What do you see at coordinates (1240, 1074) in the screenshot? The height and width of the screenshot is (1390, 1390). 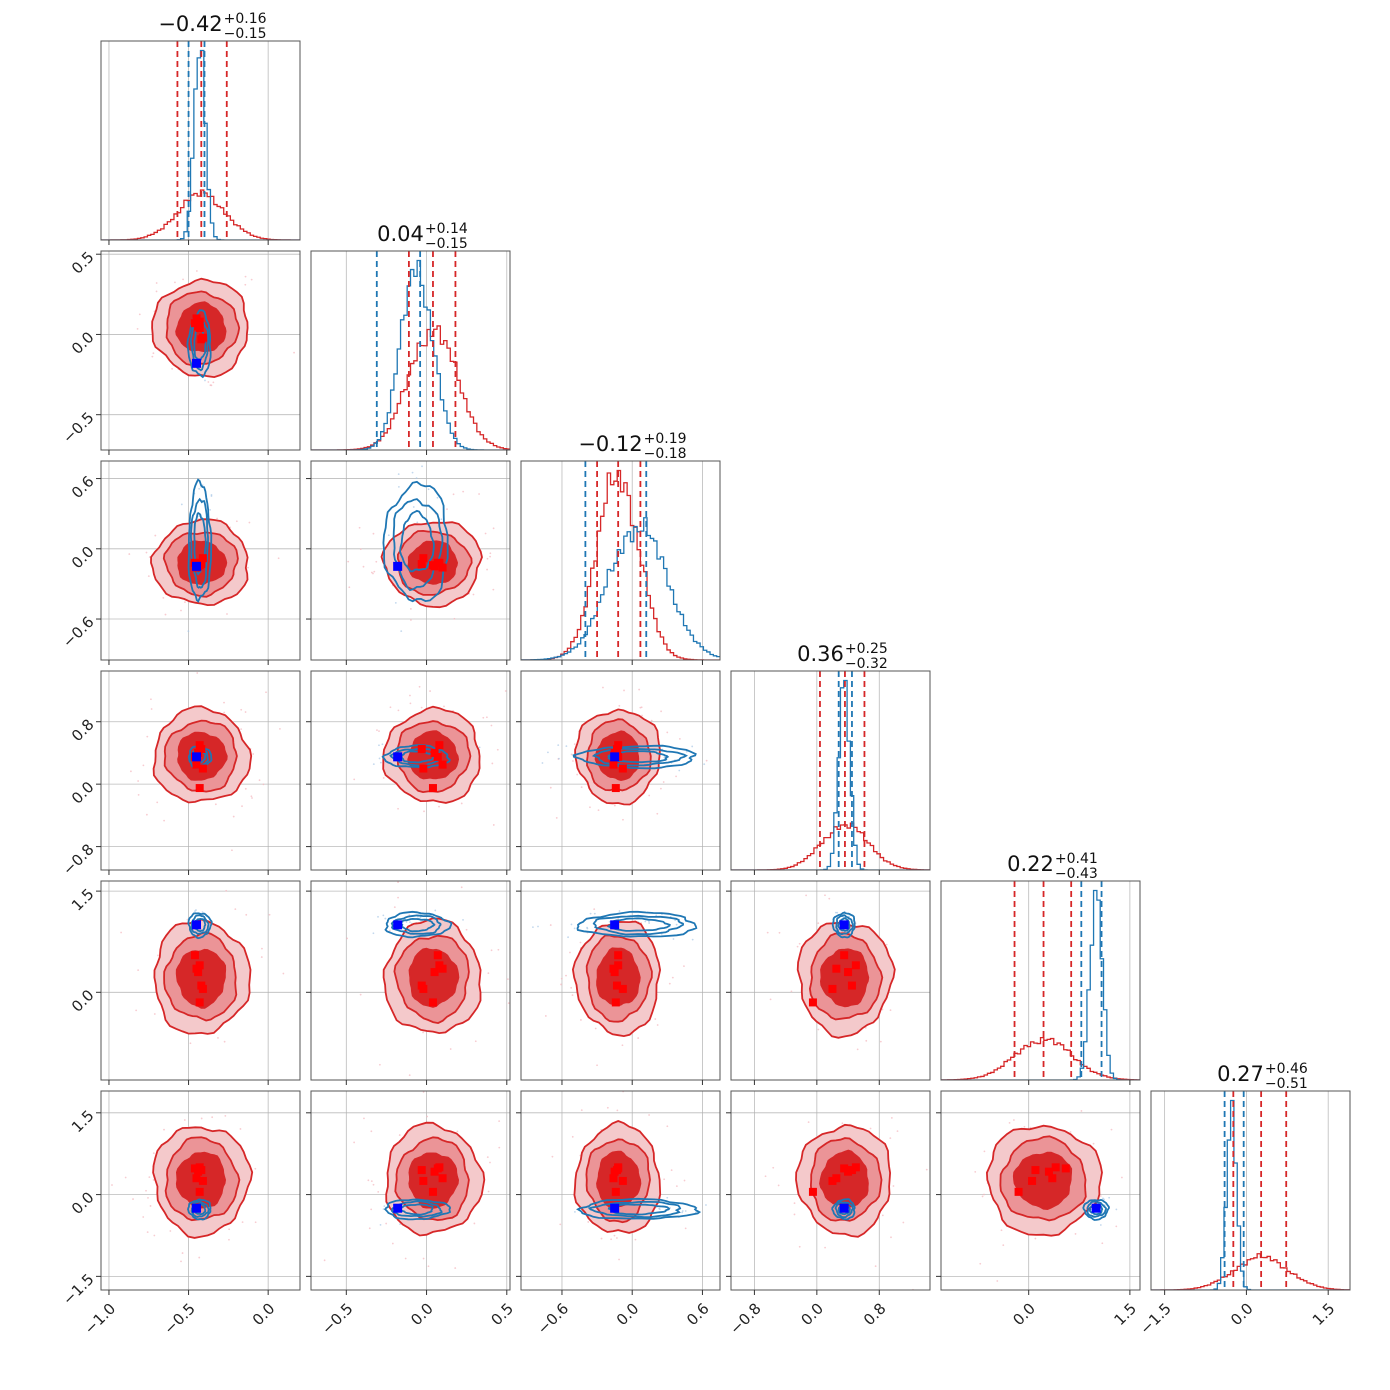 I see `panel-title-value: 0.27` at bounding box center [1240, 1074].